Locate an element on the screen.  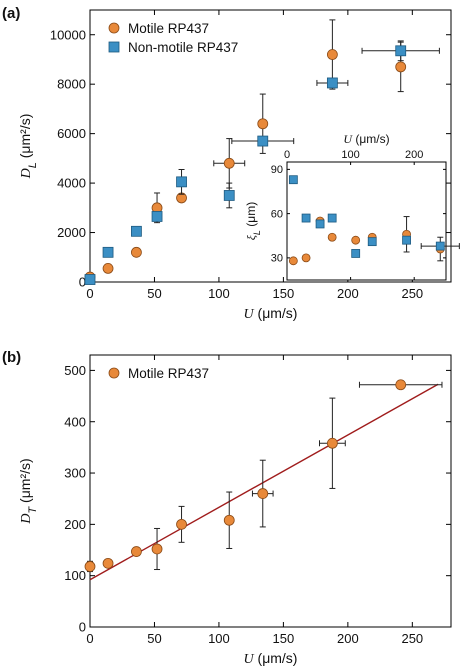
y-tick-label: 100 is located at coordinates (75, 575).